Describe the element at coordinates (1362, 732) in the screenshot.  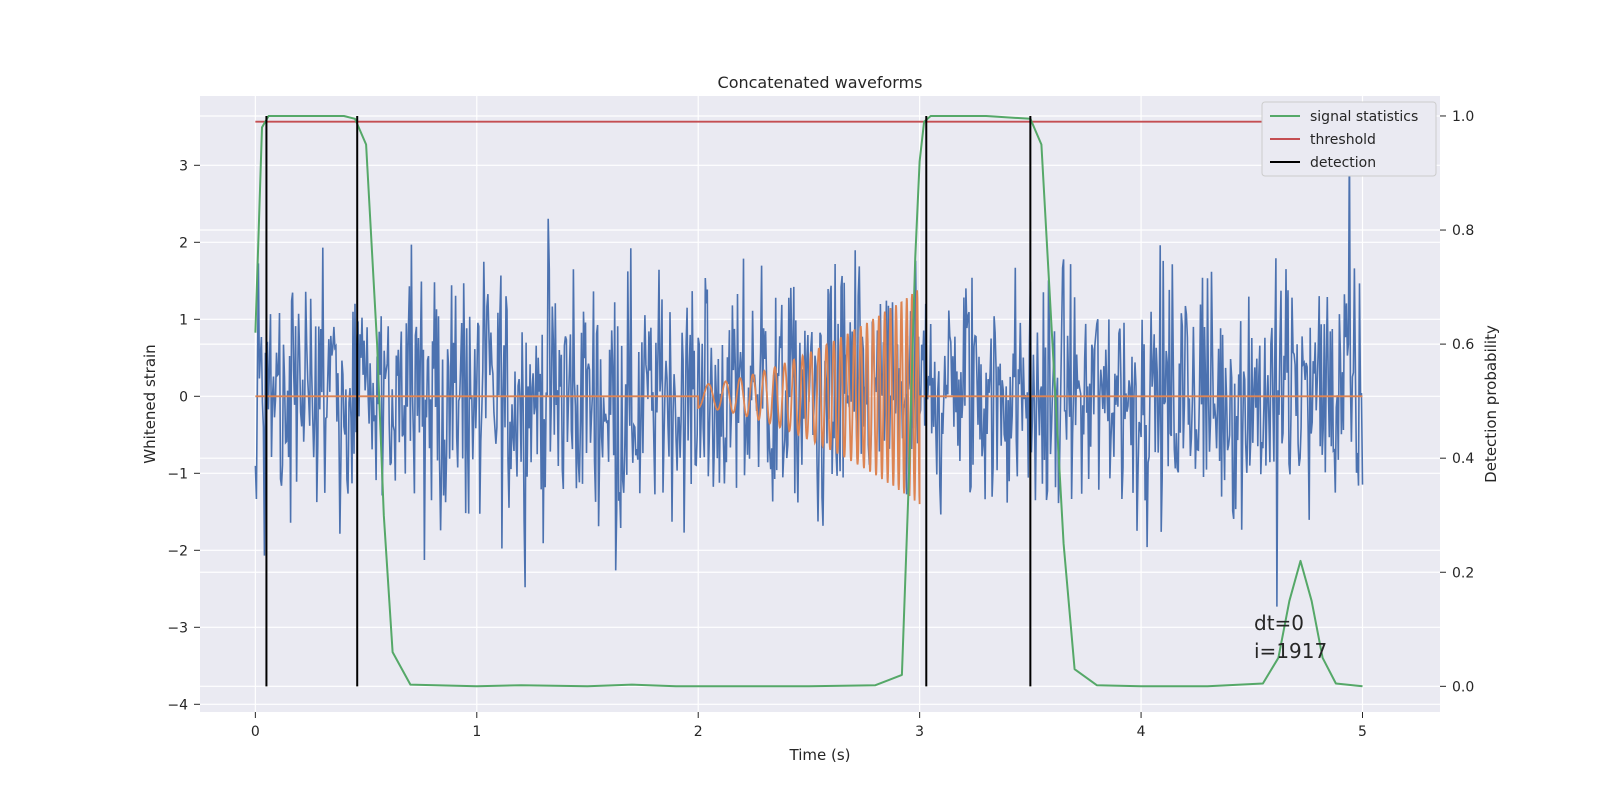
I see `x-tick-label: 5` at that location.